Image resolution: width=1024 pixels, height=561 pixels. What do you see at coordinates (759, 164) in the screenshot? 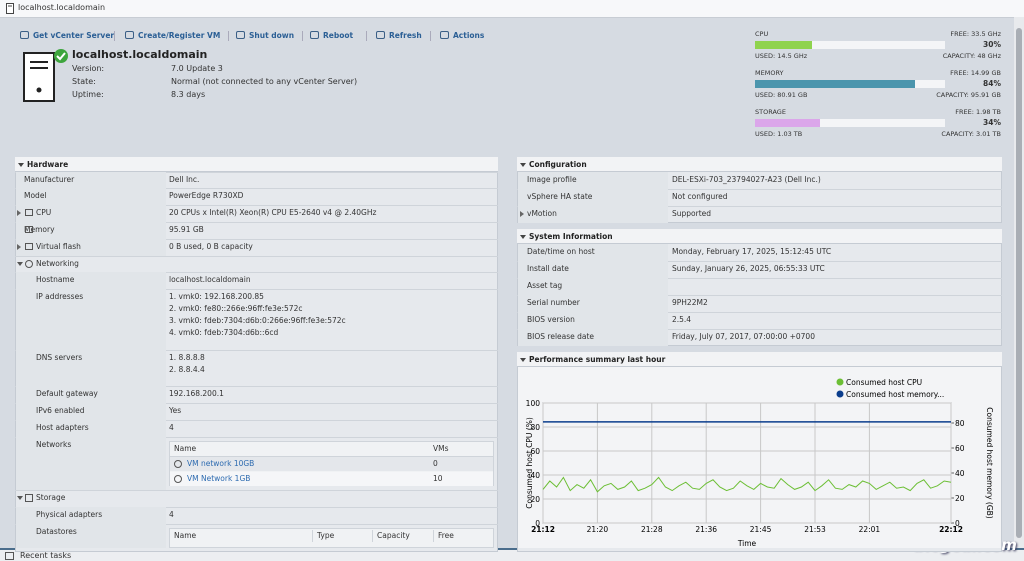
I see `panel-header: Configuration` at bounding box center [759, 164].